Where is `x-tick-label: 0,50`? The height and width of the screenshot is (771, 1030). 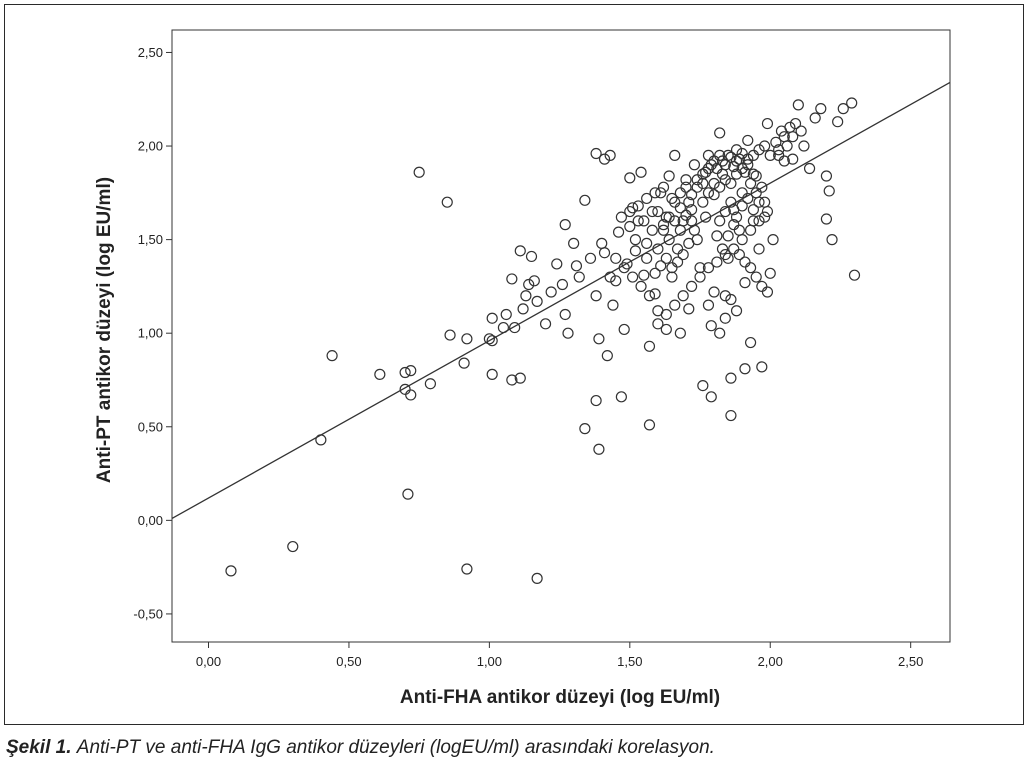
x-tick-label: 0,50 is located at coordinates (348, 661).